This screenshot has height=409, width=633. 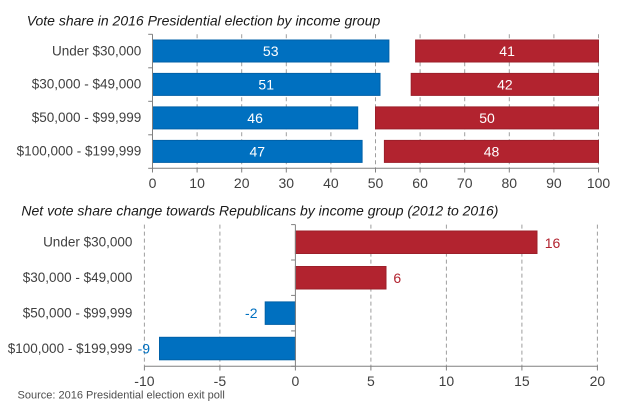 What do you see at coordinates (465, 183) in the screenshot?
I see `svg-text: 70` at bounding box center [465, 183].